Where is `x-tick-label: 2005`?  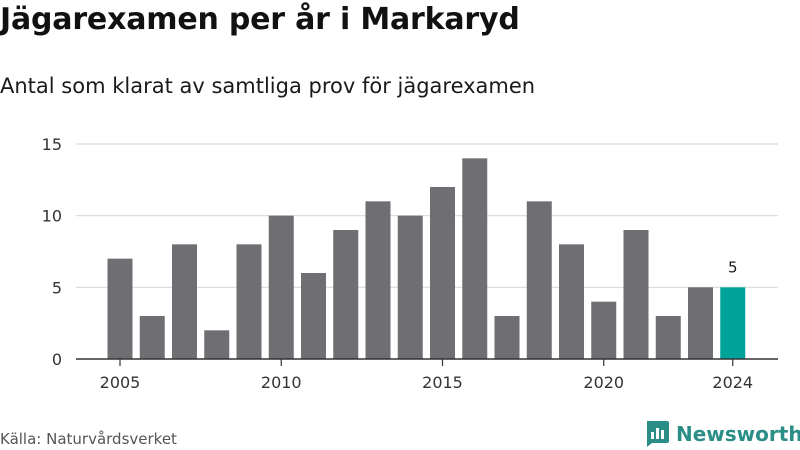
x-tick-label: 2005 is located at coordinates (120, 382).